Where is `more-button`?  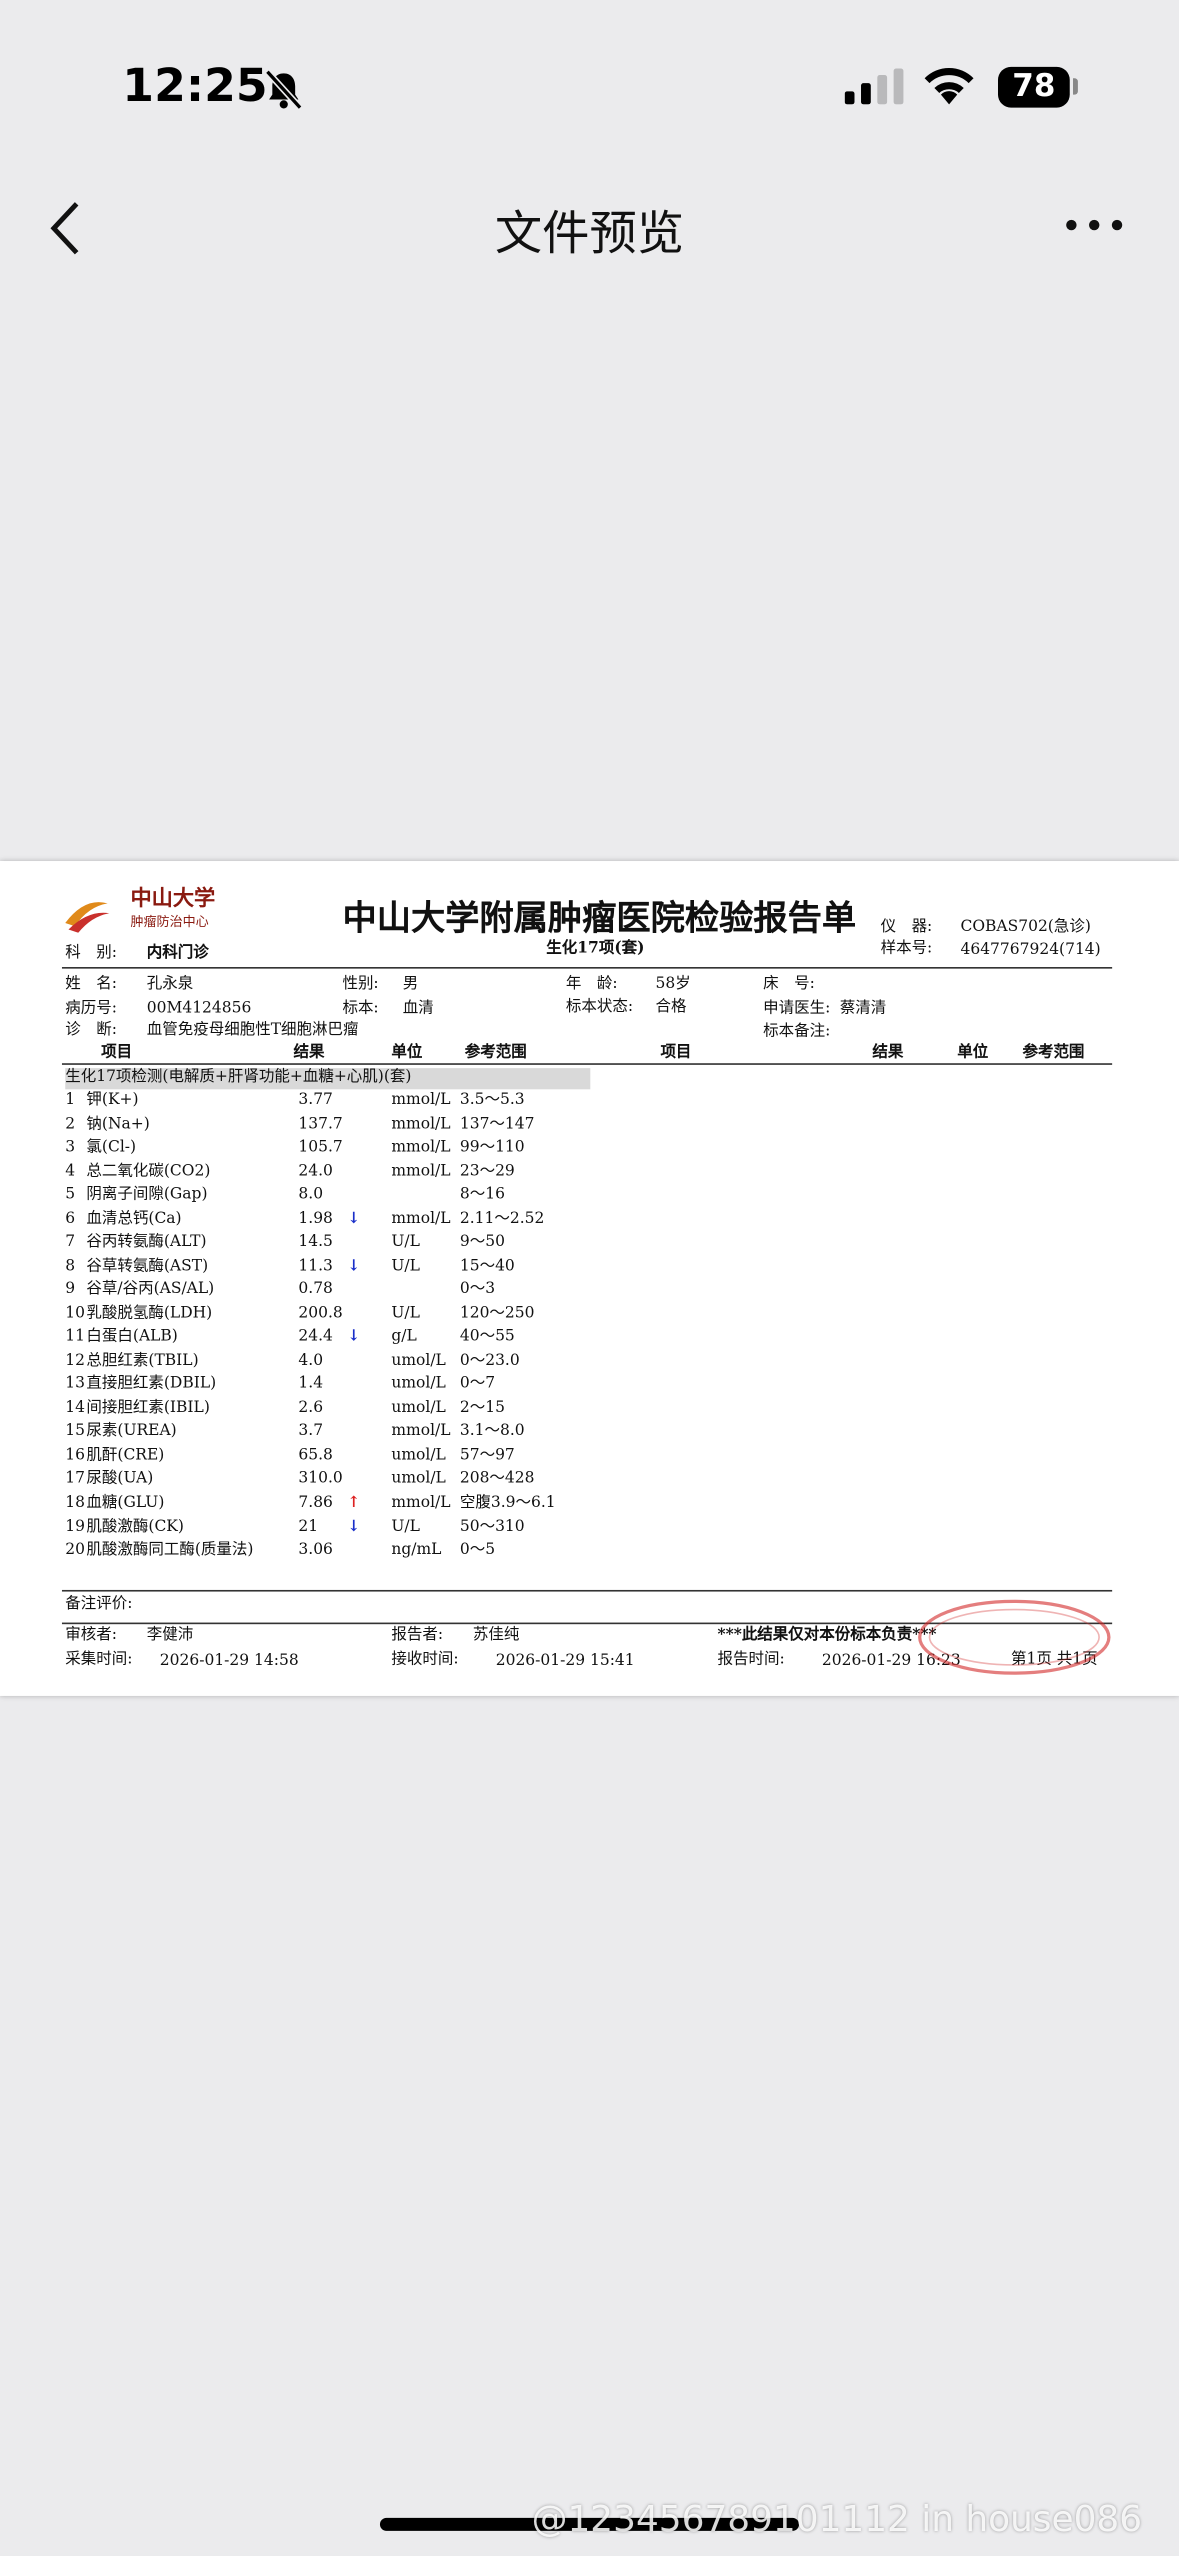 more-button is located at coordinates (1094, 225).